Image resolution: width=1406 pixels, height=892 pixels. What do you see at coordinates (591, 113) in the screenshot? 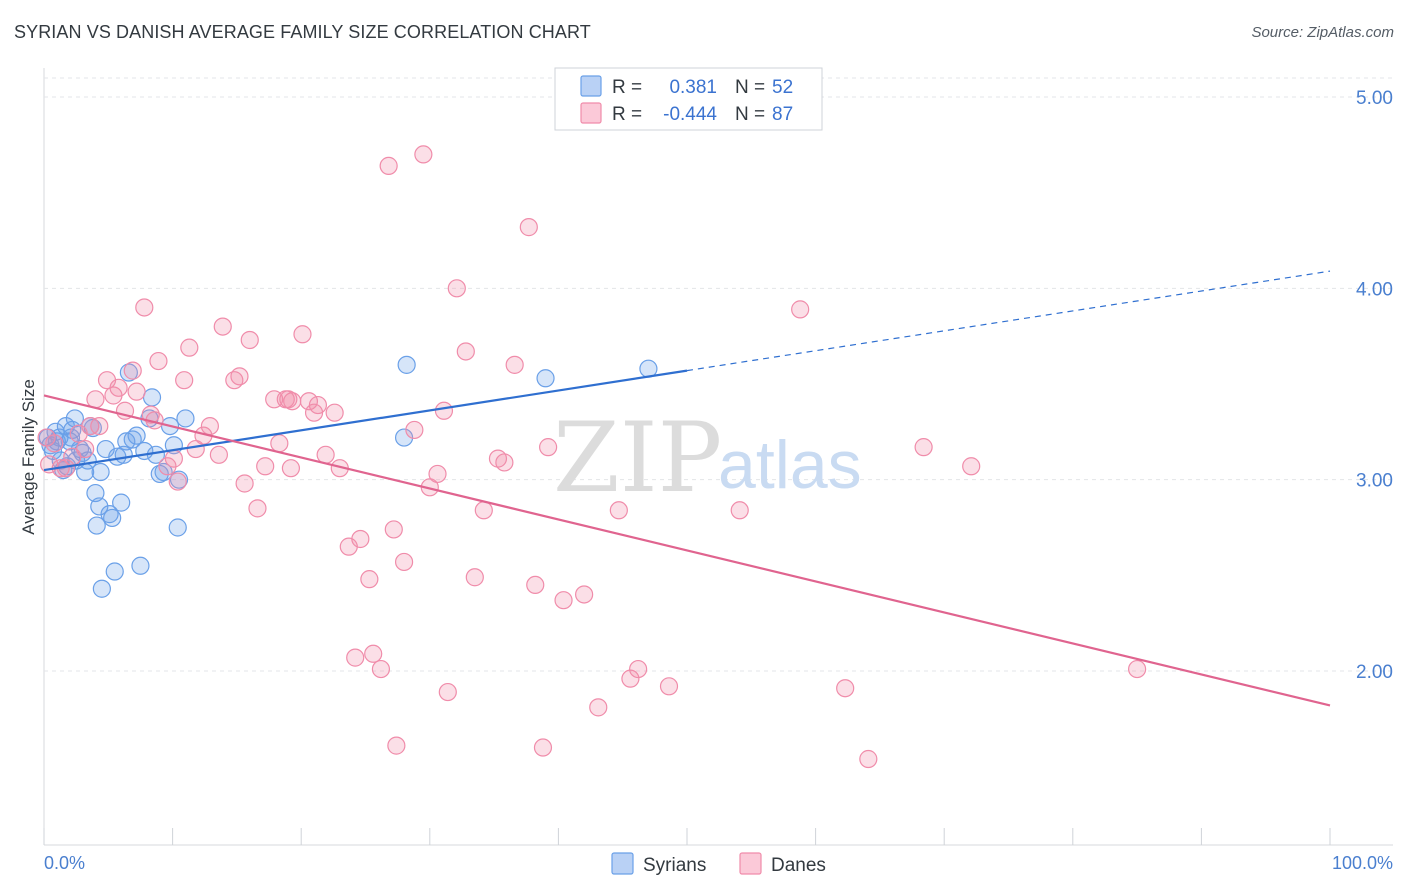
I see `legend-swatch-danes` at bounding box center [591, 113].